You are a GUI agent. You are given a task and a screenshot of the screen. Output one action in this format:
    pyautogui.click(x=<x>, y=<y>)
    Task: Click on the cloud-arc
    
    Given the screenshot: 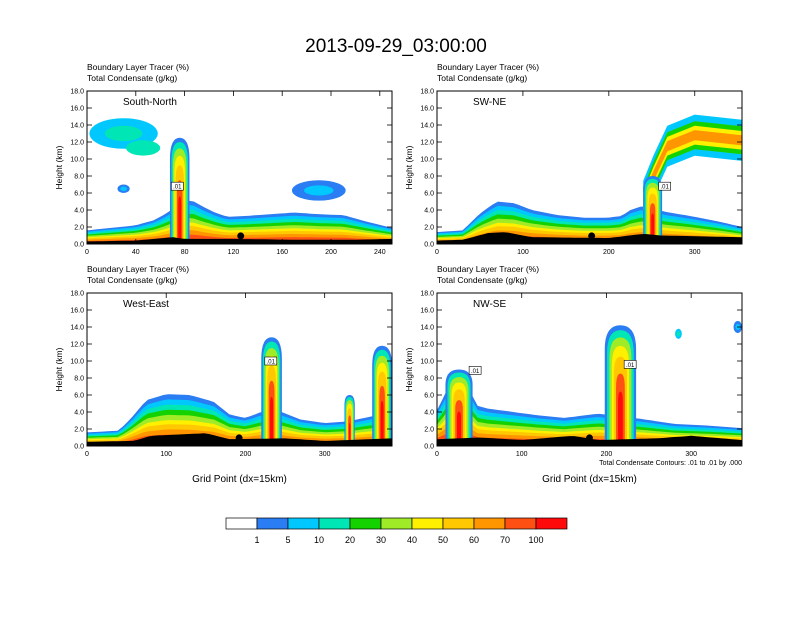 What is the action you would take?
    pyautogui.click(x=692, y=168)
    